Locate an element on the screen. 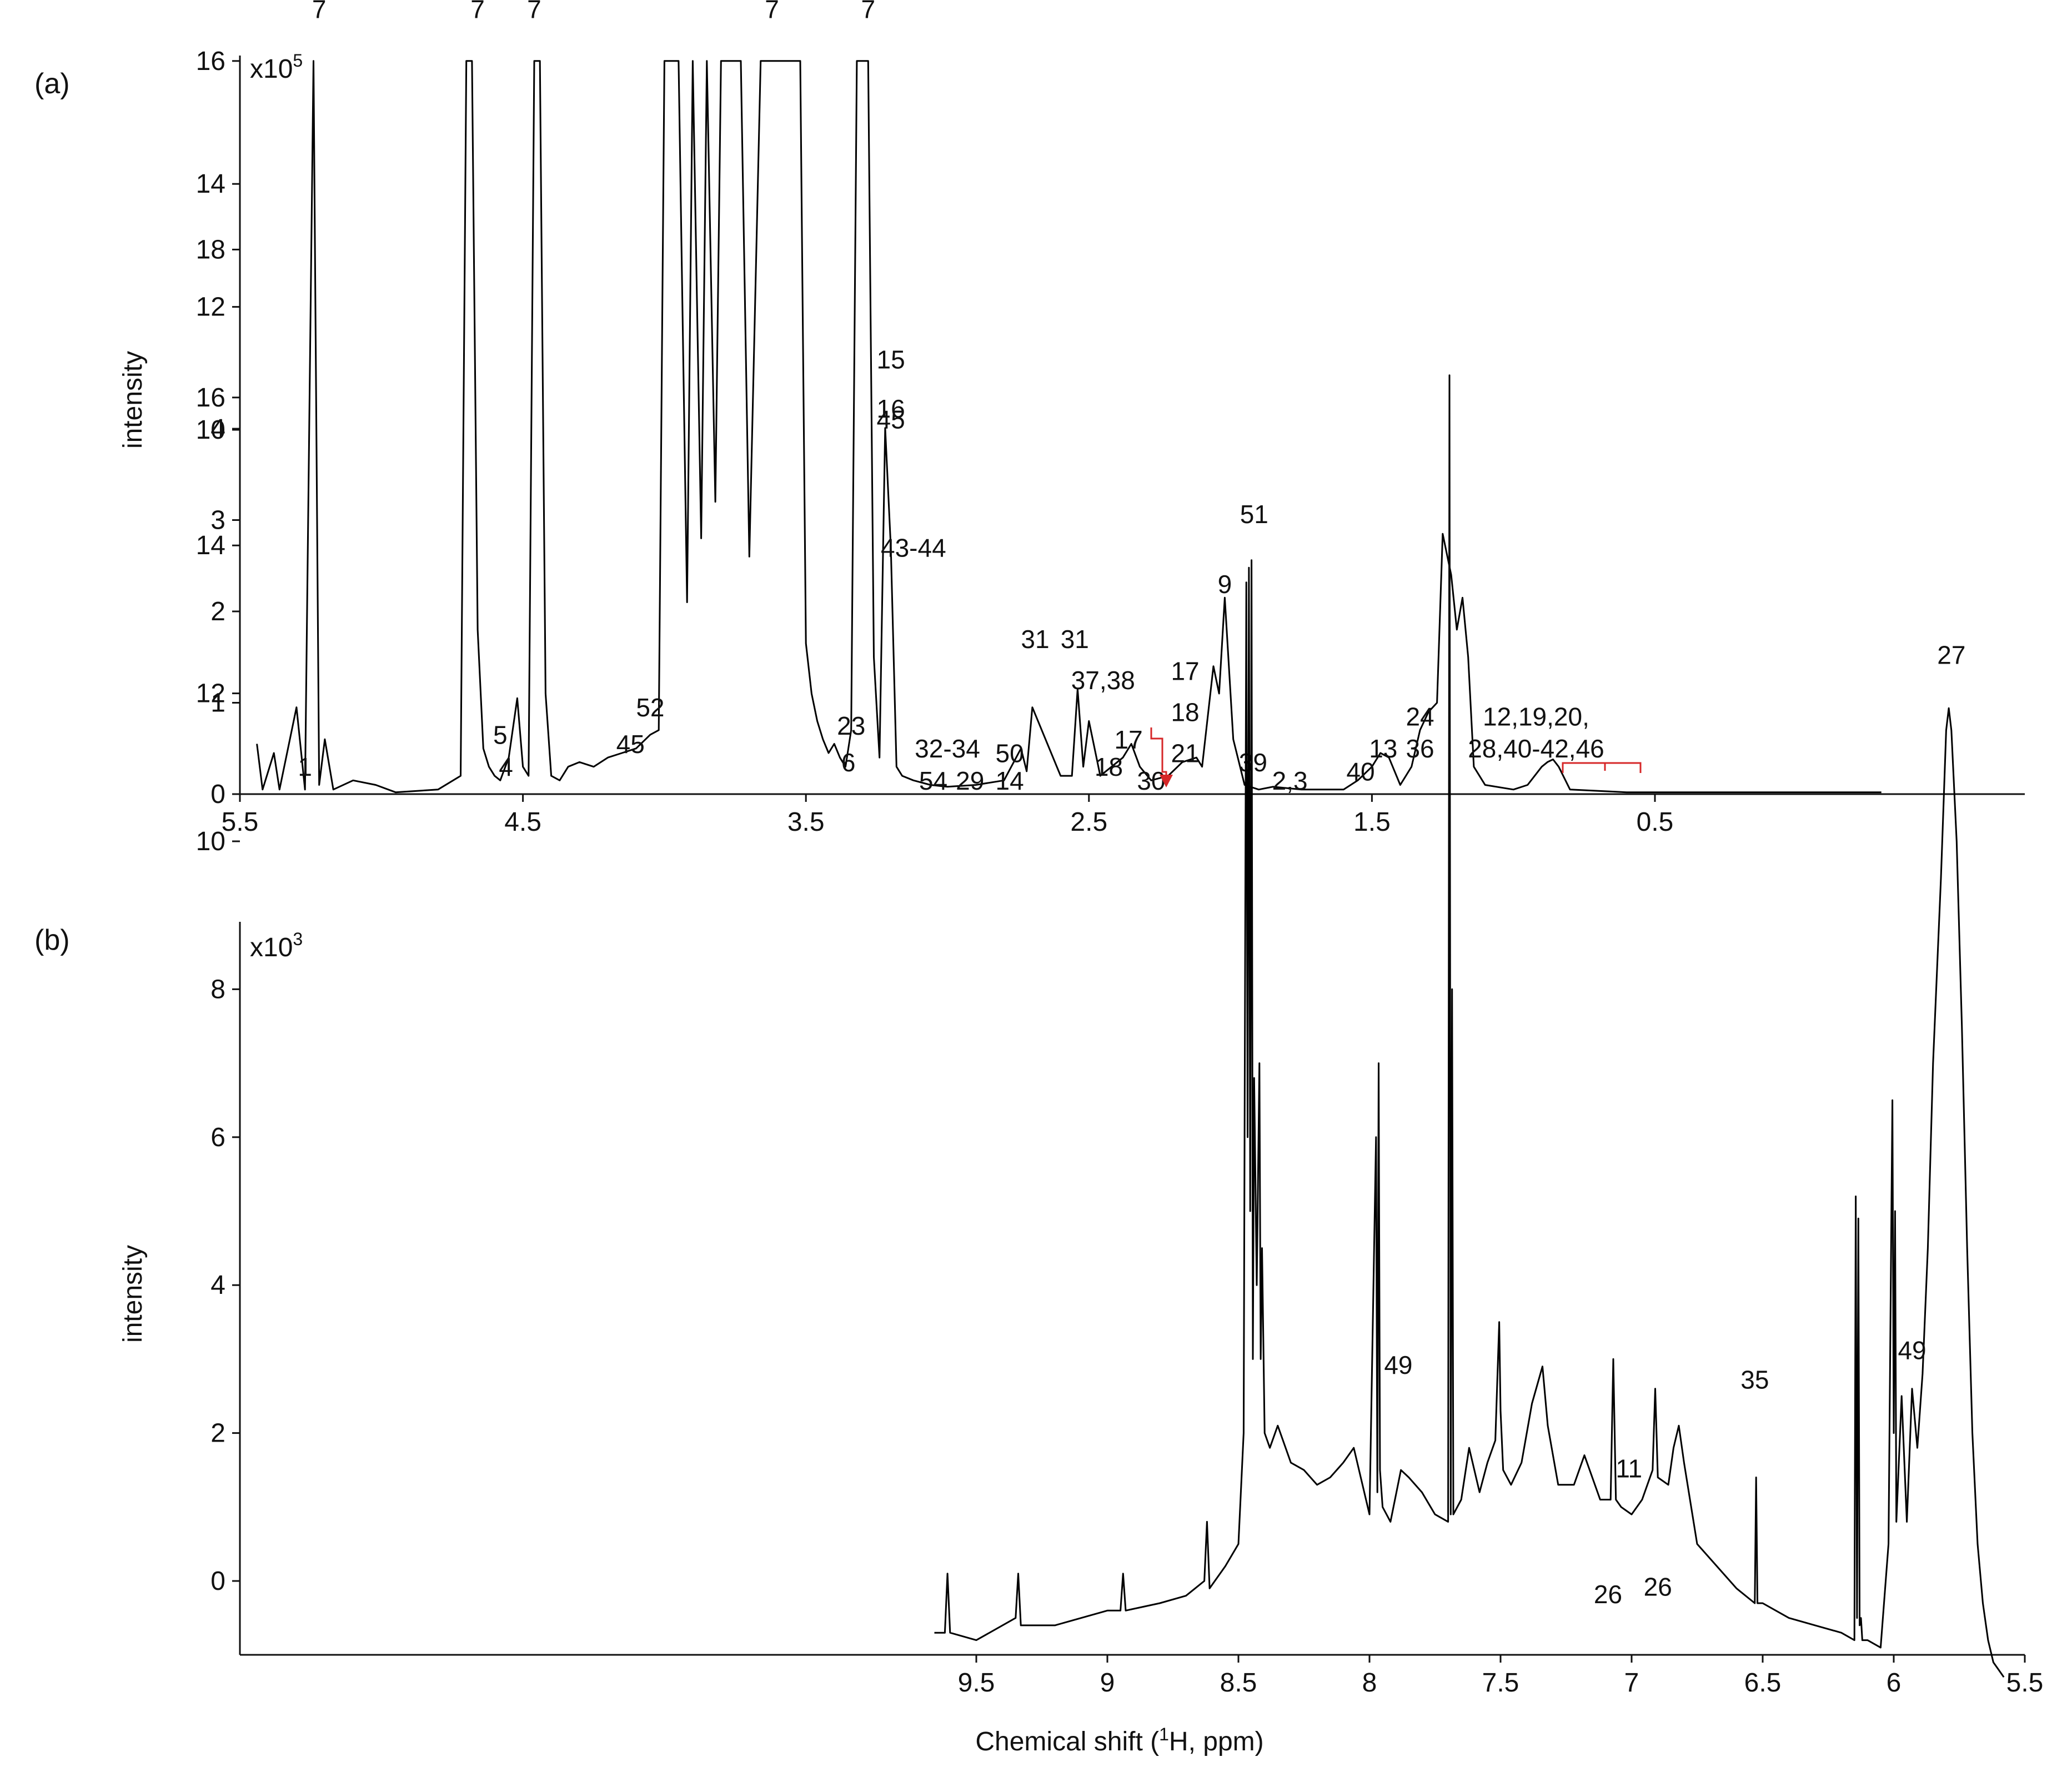 This screenshot has height=1782, width=2072. panel-b-peak-label: 35 is located at coordinates (1754, 1380).